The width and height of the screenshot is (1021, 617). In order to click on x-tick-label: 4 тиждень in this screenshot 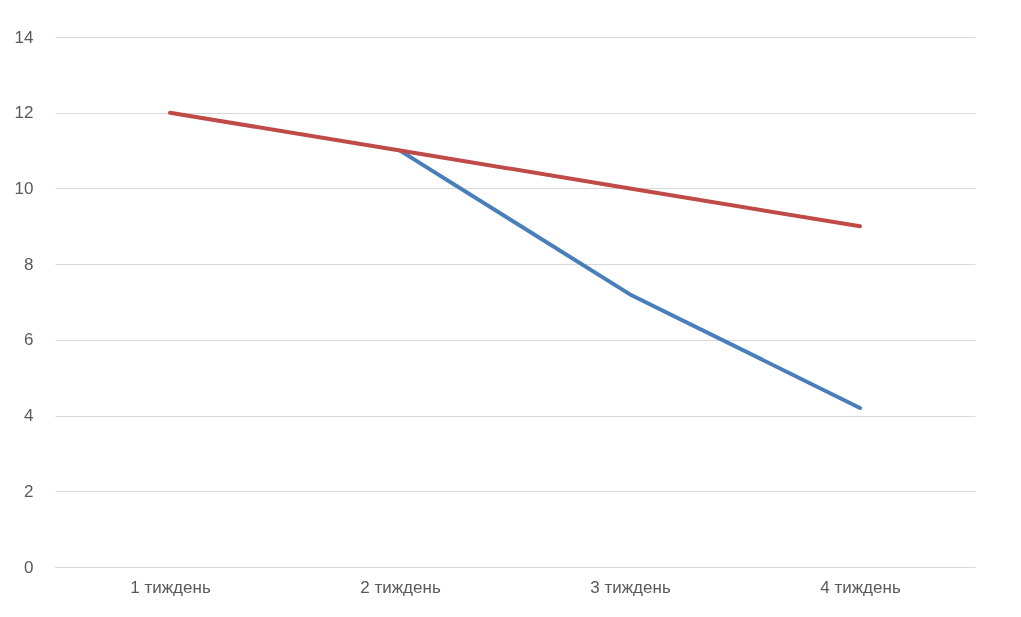, I will do `click(860, 587)`.